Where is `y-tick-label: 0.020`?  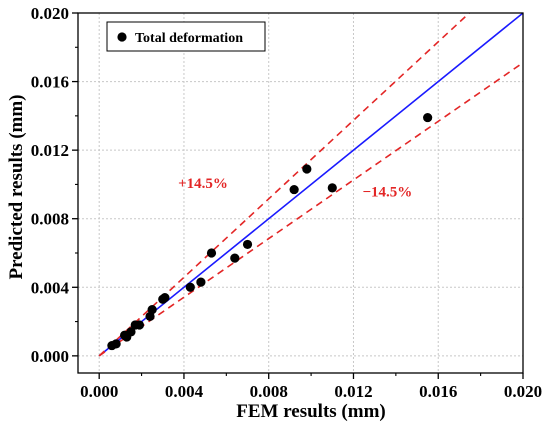
y-tick-label: 0.020 is located at coordinates (50, 13).